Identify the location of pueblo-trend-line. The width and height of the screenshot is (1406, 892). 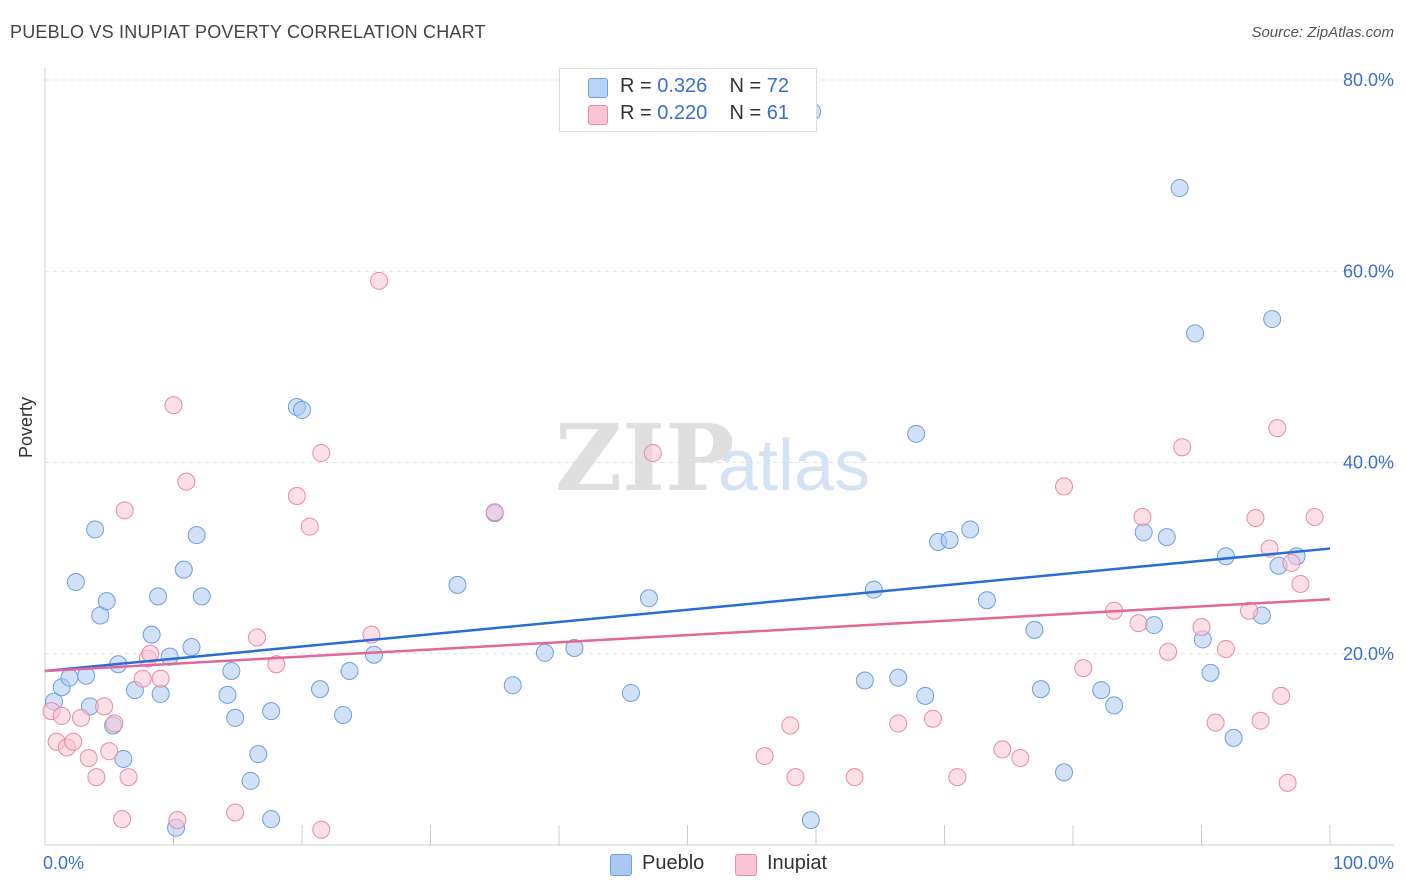
(687, 610).